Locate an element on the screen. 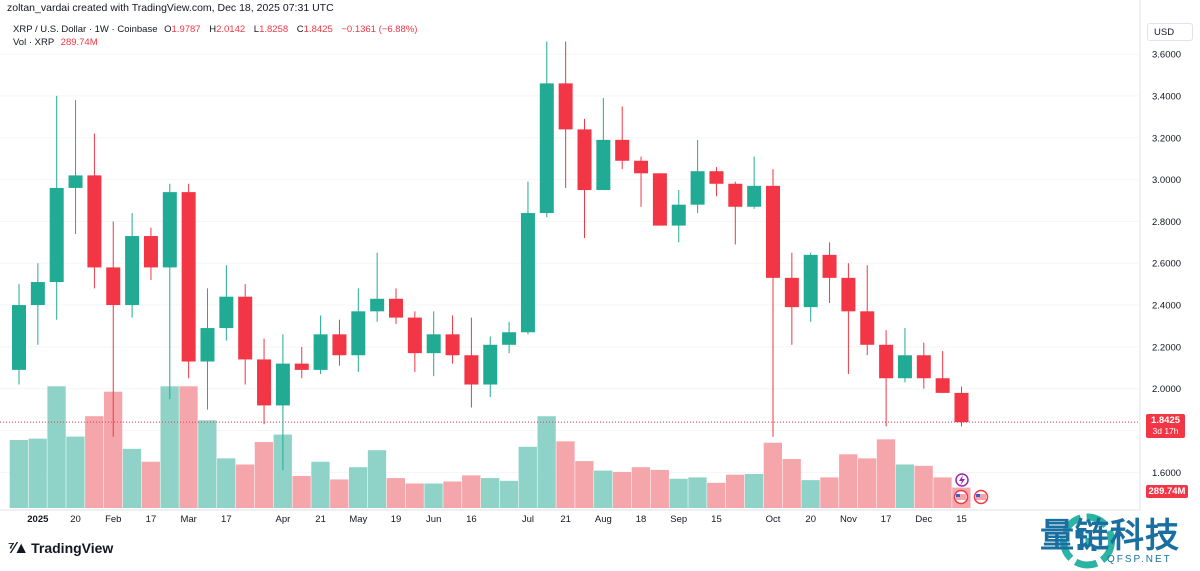 Image resolution: width=1200 pixels, height=571 pixels. x-tick-label: Dec is located at coordinates (923, 519).